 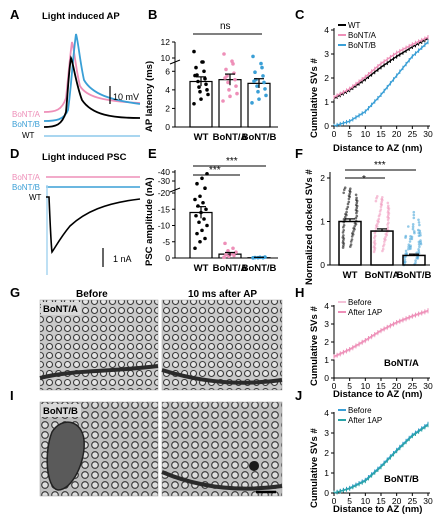 What do you see at coordinates (366, 501) in the screenshot?
I see `panel-j-xtick-label-2: 10` at bounding box center [366, 501].